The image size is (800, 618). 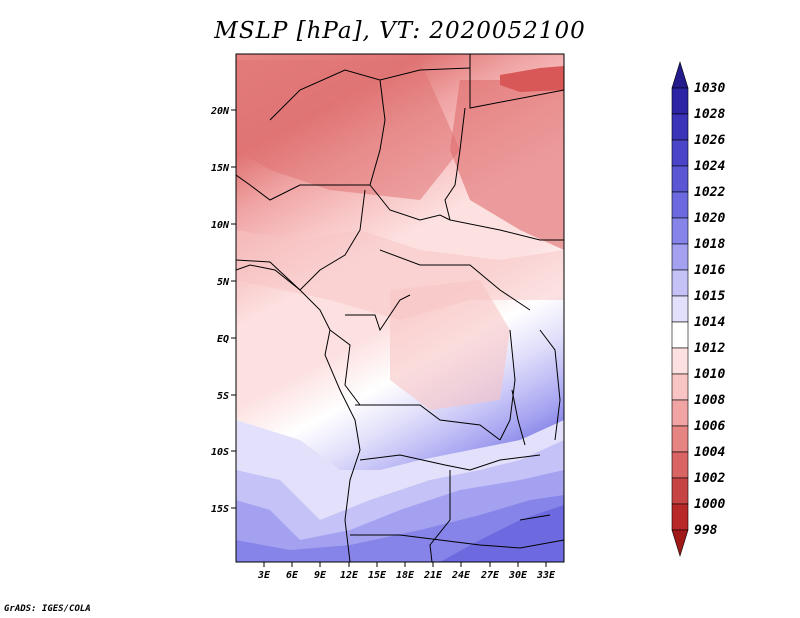 What do you see at coordinates (220, 111) in the screenshot?
I see `lat-label: 20N` at bounding box center [220, 111].